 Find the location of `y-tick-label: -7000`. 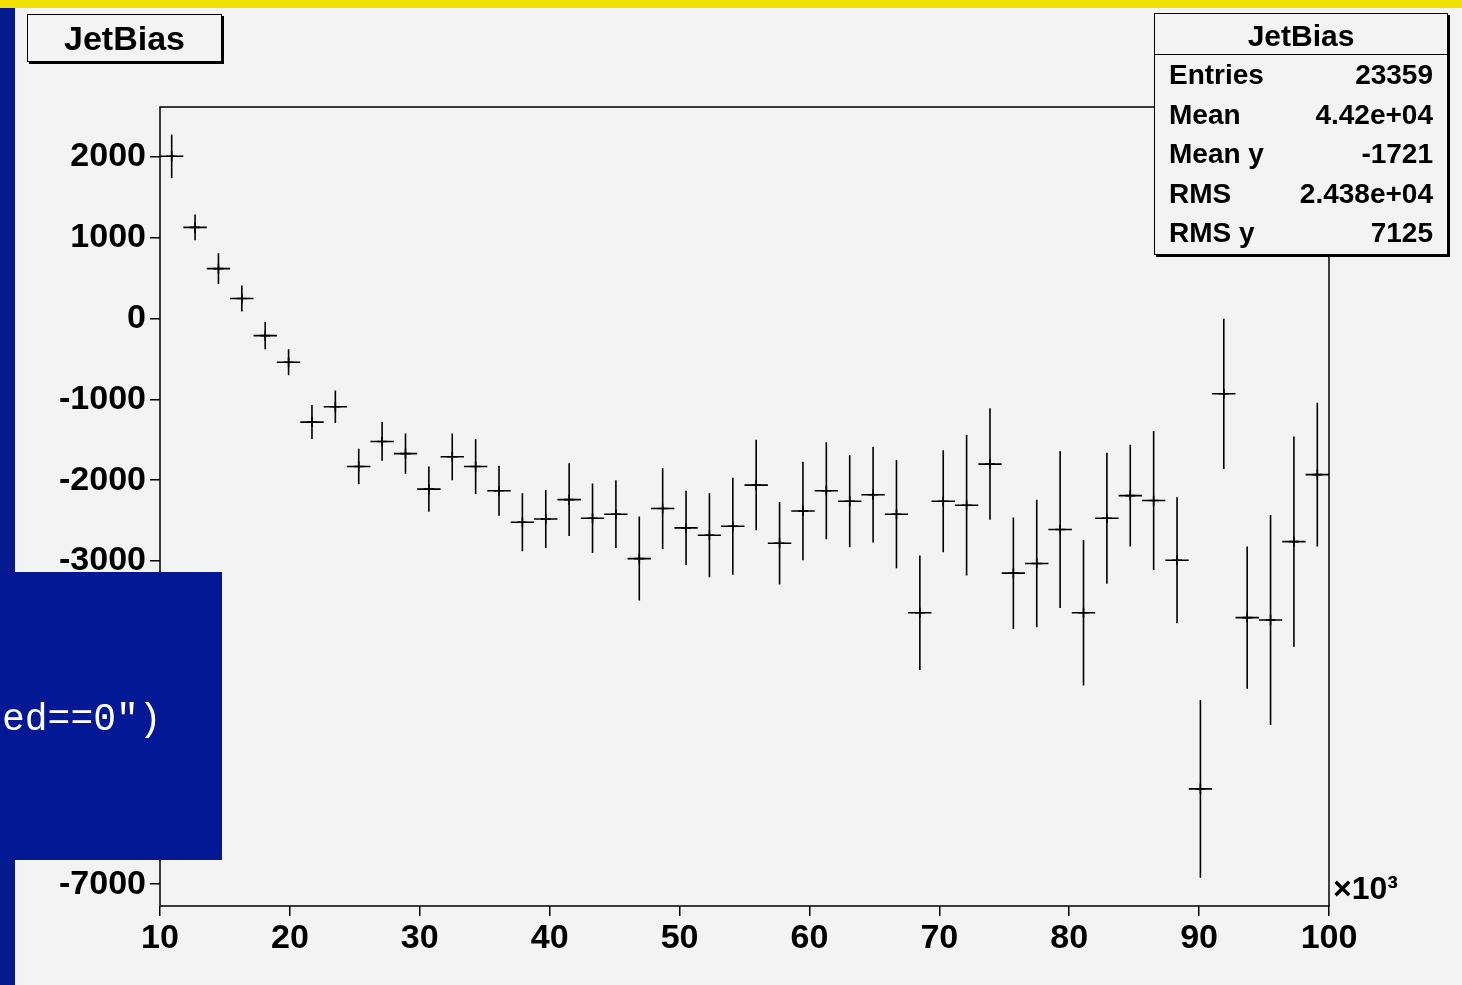

y-tick-label: -7000 is located at coordinates (102, 881).